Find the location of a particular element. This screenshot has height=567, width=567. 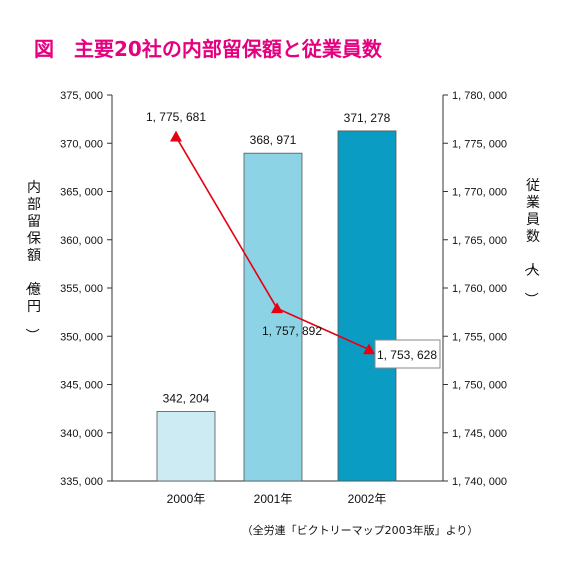

left-tick-label: 375, 000 is located at coordinates (81, 96).